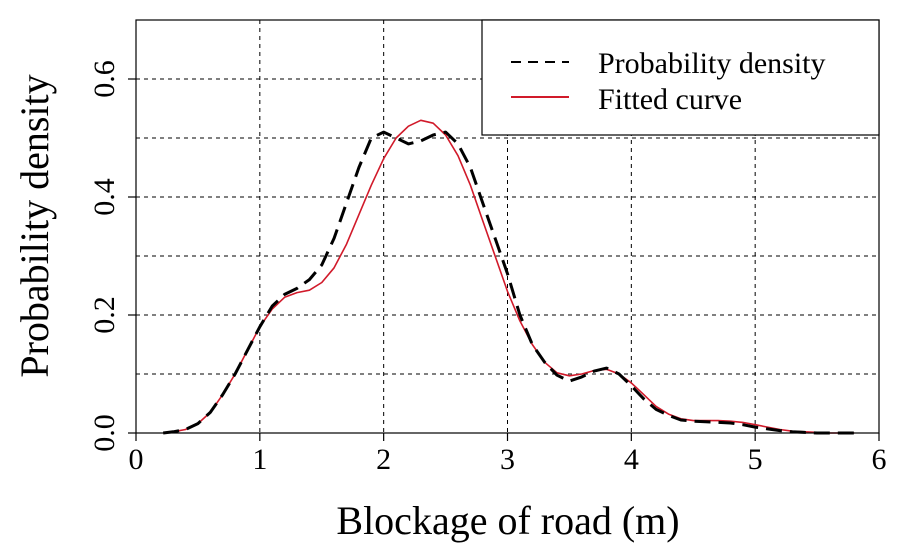 This screenshot has height=550, width=900. Describe the element at coordinates (670, 99) in the screenshot. I see `legend-label-fitted-curve: Fitted curve` at that location.